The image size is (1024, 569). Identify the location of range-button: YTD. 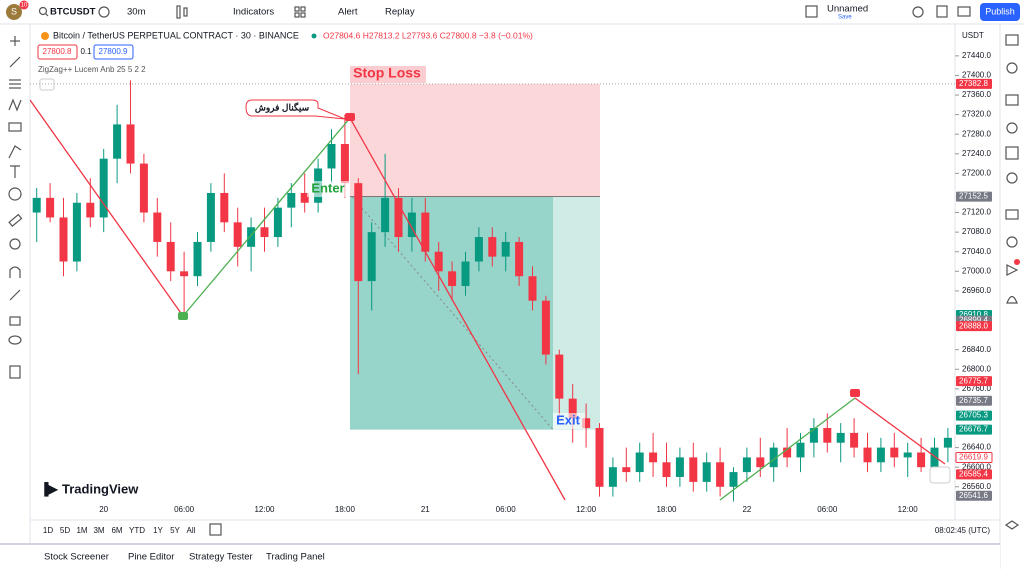
(137, 530).